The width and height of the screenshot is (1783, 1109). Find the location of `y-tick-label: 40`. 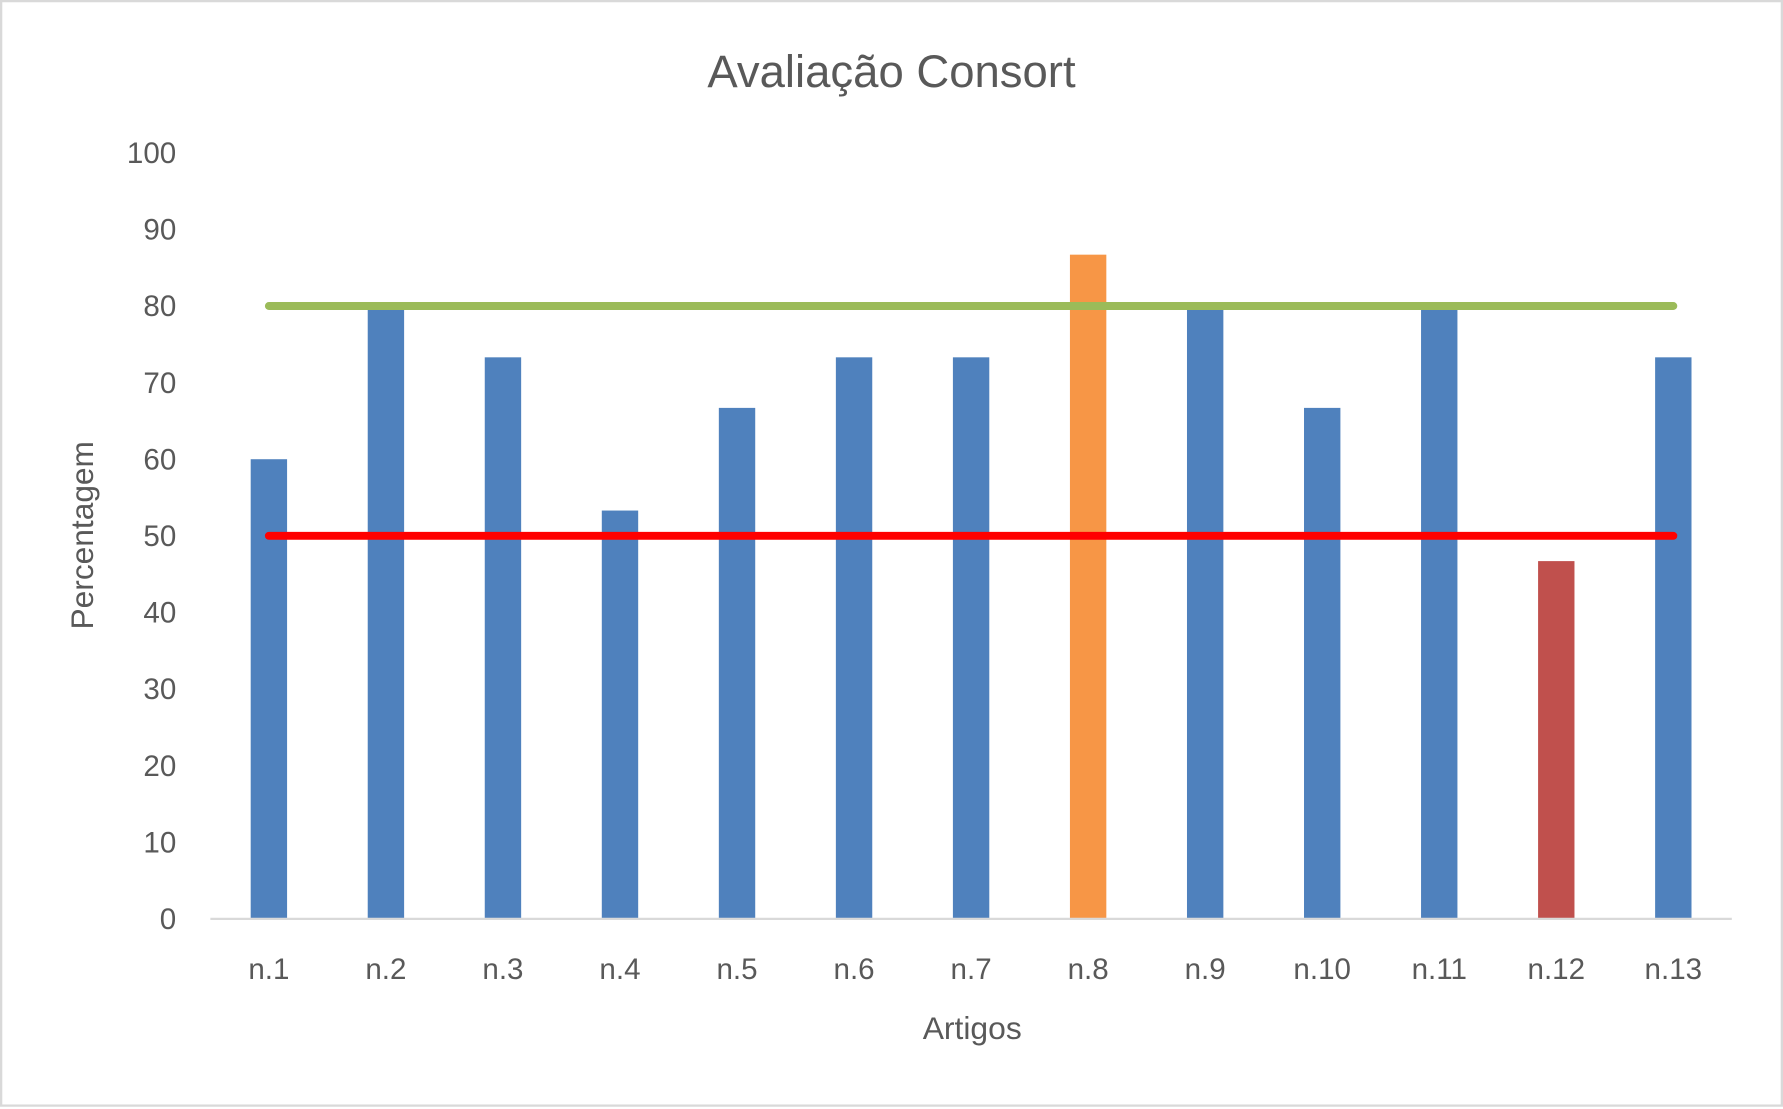

y-tick-label: 40 is located at coordinates (159, 613).